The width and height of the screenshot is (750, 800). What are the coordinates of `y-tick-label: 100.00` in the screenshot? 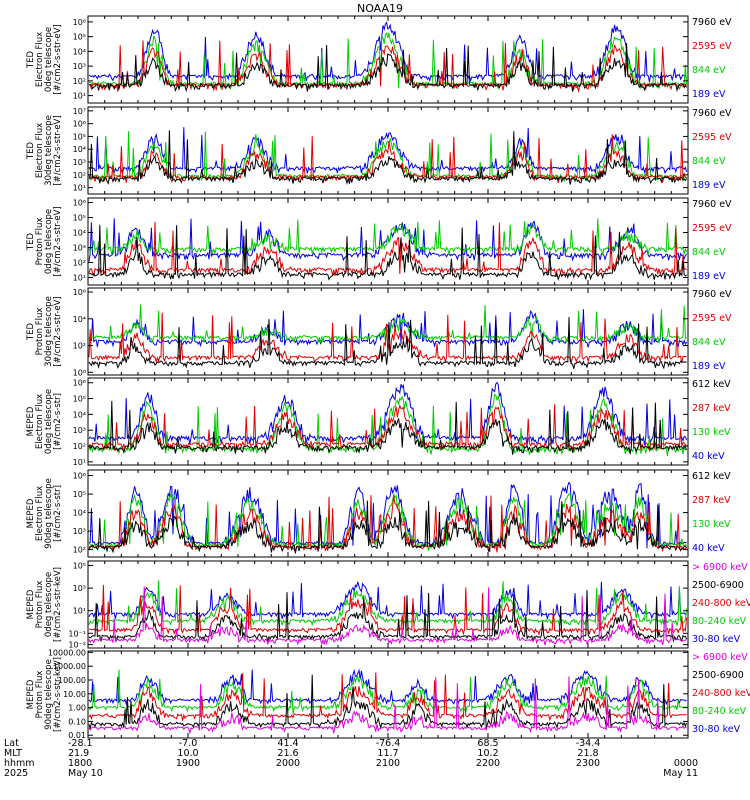 It's located at (72, 680).